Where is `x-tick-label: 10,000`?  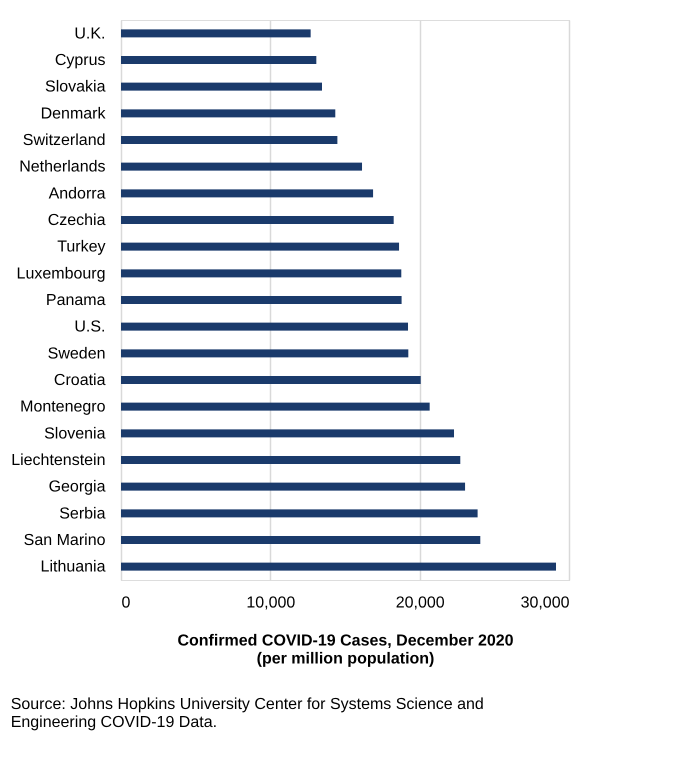 x-tick-label: 10,000 is located at coordinates (271, 603).